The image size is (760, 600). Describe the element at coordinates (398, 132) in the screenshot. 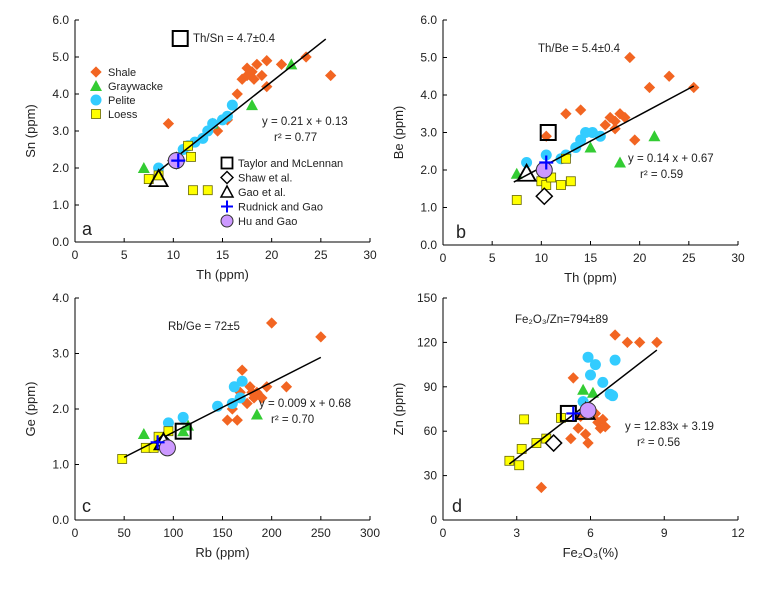

I see `y-axis-label: Be (ppm)` at that location.